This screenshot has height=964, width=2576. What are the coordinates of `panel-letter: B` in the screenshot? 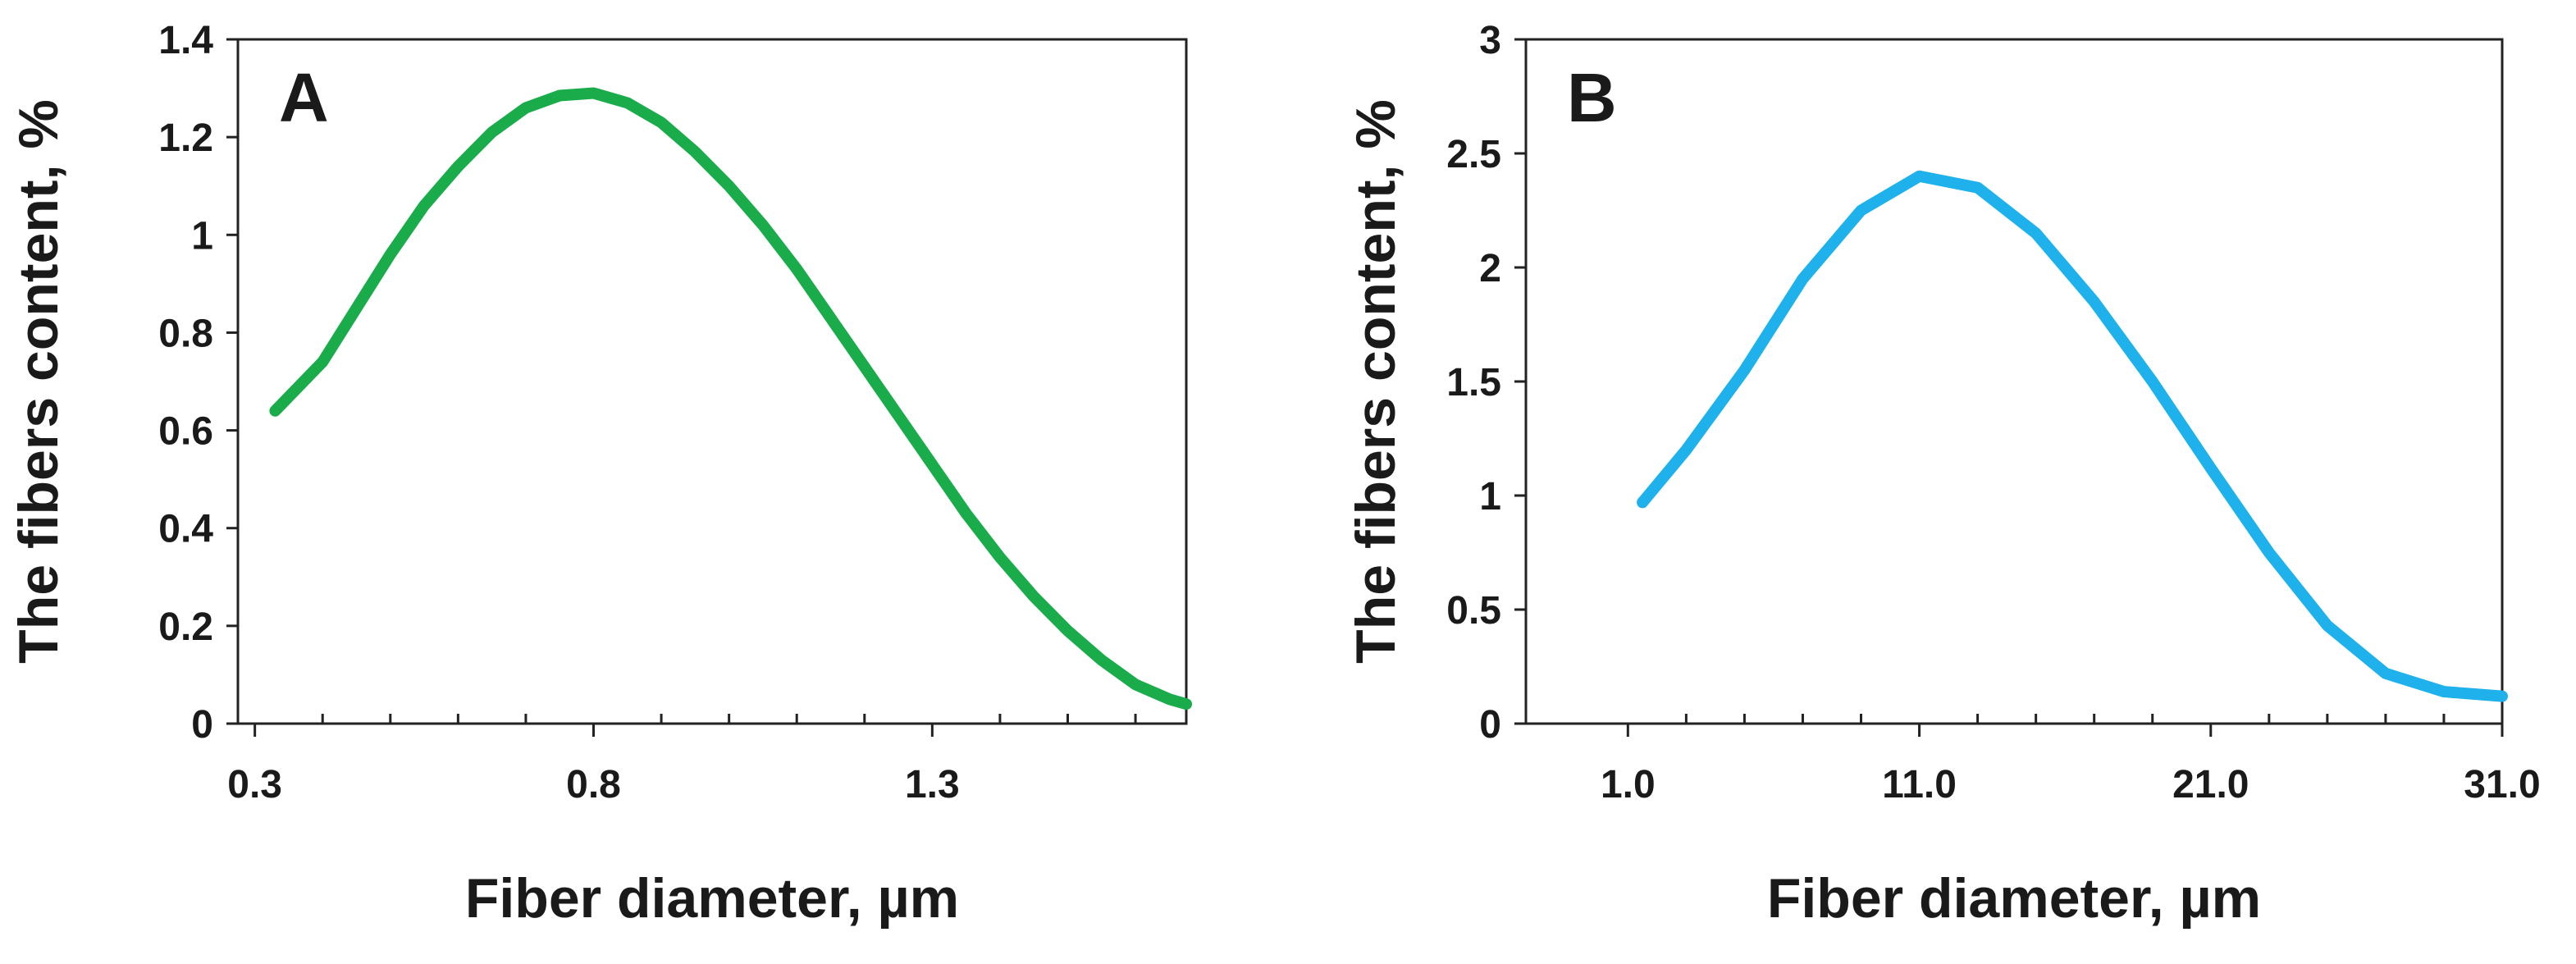 It's located at (1592, 98).